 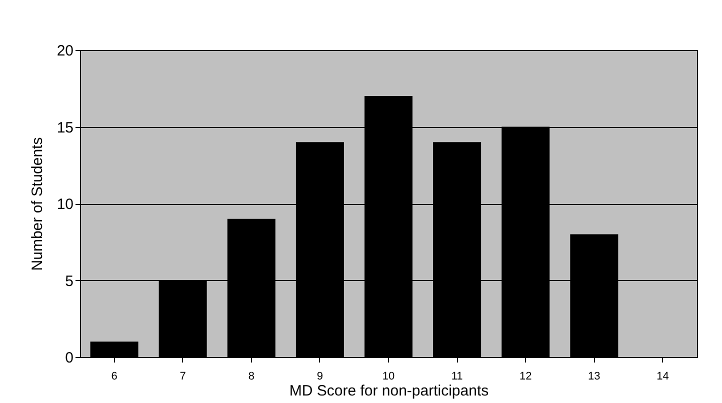 I want to click on y-tick-label: 10, so click(x=65, y=204).